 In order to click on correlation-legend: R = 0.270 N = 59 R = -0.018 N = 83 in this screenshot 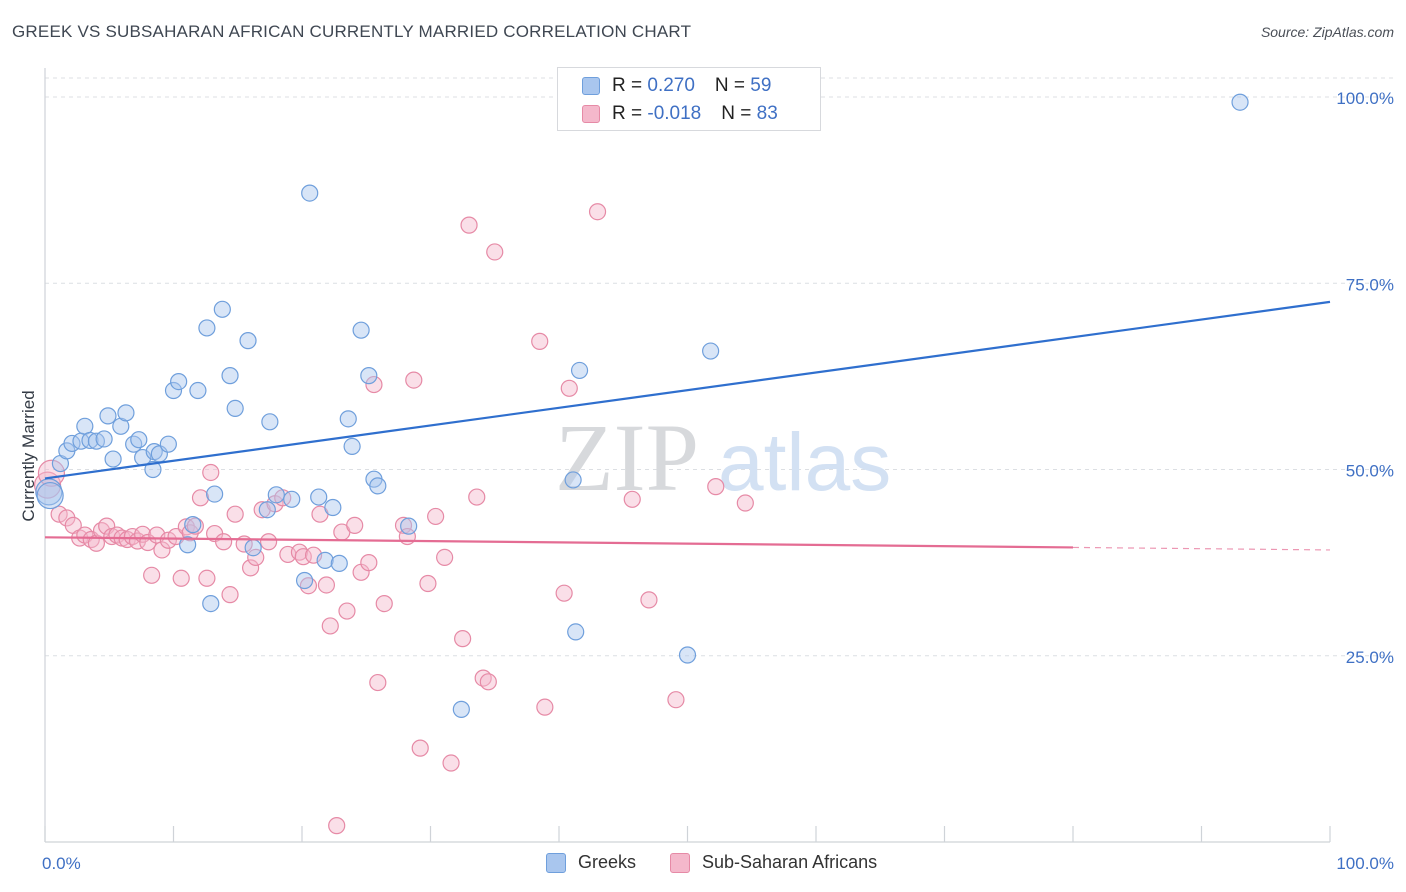, I will do `click(689, 99)`.